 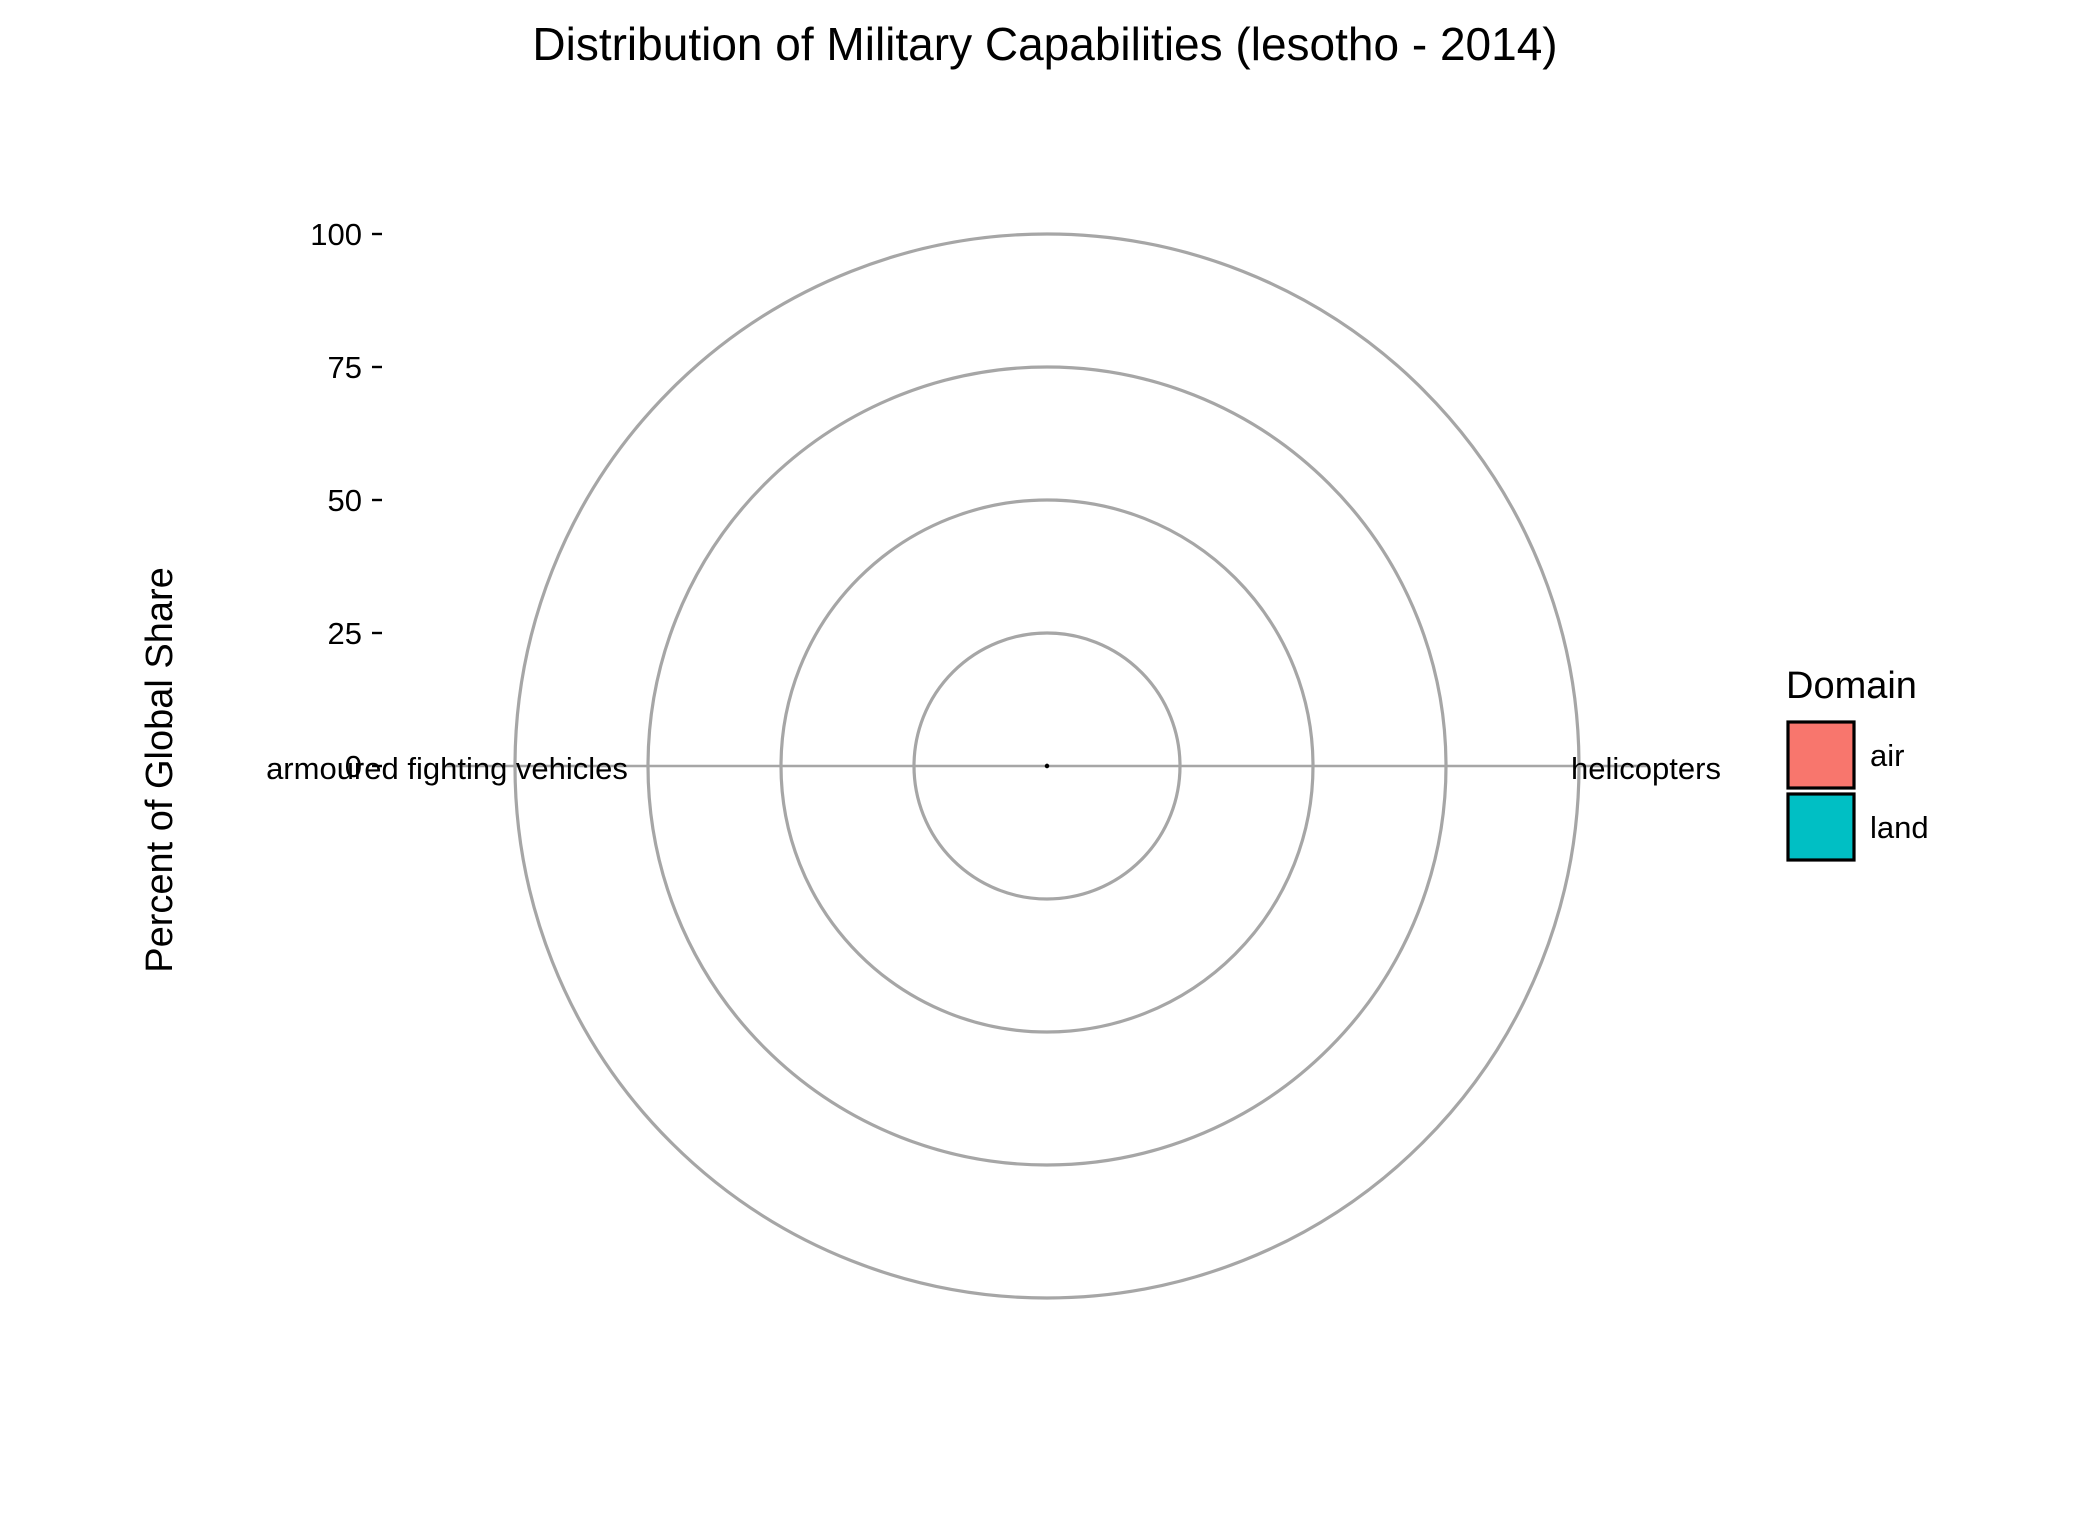 I want to click on category-label-armoured-fighting-vehicles: armoured fighting vehicles, so click(x=447, y=768).